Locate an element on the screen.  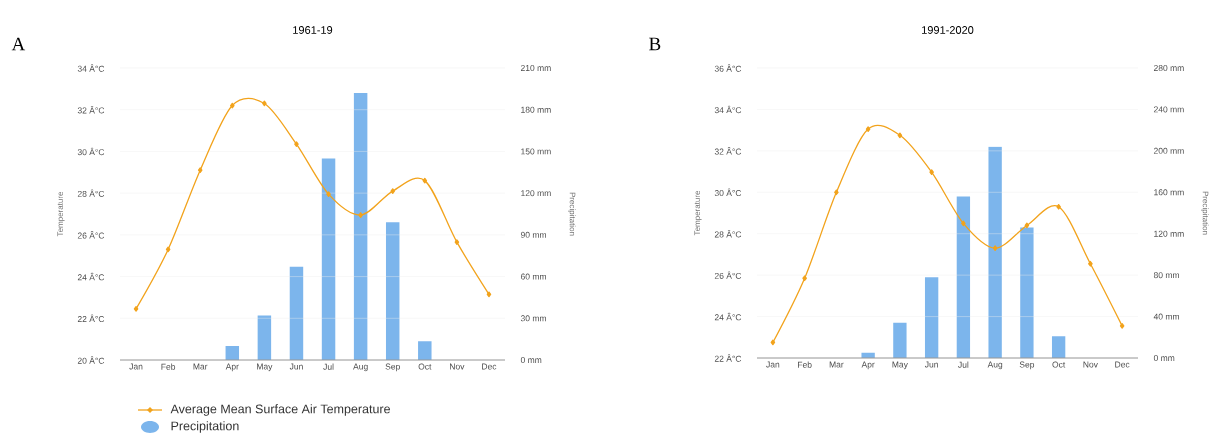
y2-tick-label: 200 mm is located at coordinates (1168, 150).